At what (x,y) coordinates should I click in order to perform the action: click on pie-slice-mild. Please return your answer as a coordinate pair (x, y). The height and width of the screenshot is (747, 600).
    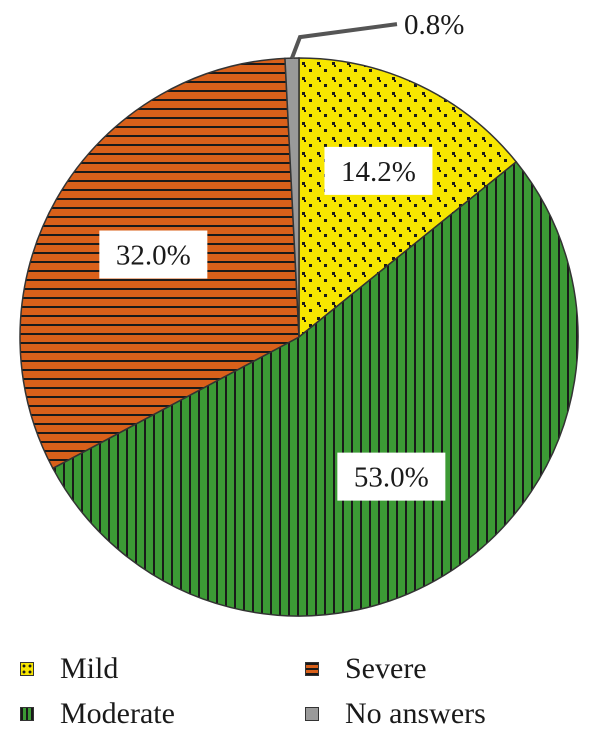
    Looking at the image, I should click on (408, 198).